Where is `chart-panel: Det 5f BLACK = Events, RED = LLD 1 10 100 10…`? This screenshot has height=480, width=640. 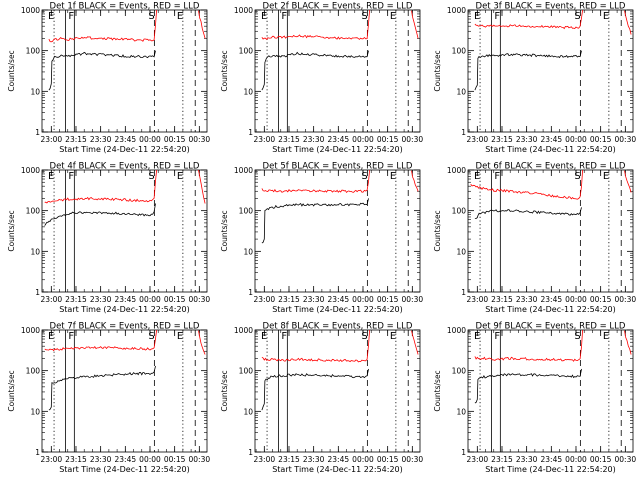
chart-panel: Det 5f BLACK = Events, RED = LLD 1 10 100 10… is located at coordinates (321, 238).